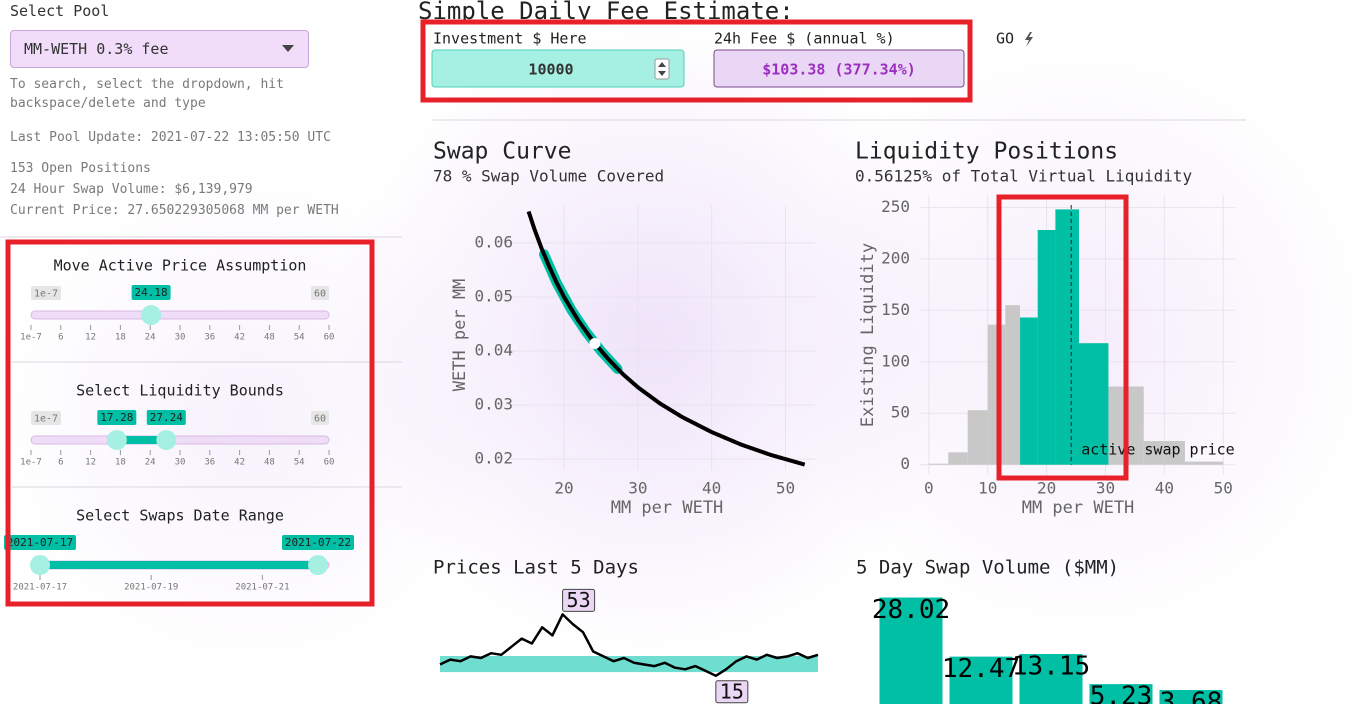  Describe the element at coordinates (60, 11) in the screenshot. I see `pool-label: Select Pool` at that location.